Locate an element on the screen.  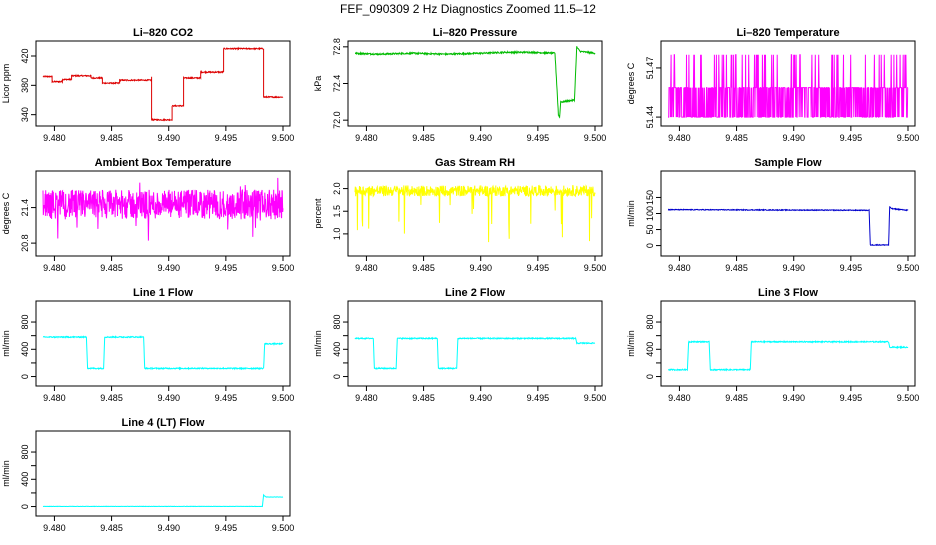
panel-10-ylabel: ml/min is located at coordinates (6, 473).